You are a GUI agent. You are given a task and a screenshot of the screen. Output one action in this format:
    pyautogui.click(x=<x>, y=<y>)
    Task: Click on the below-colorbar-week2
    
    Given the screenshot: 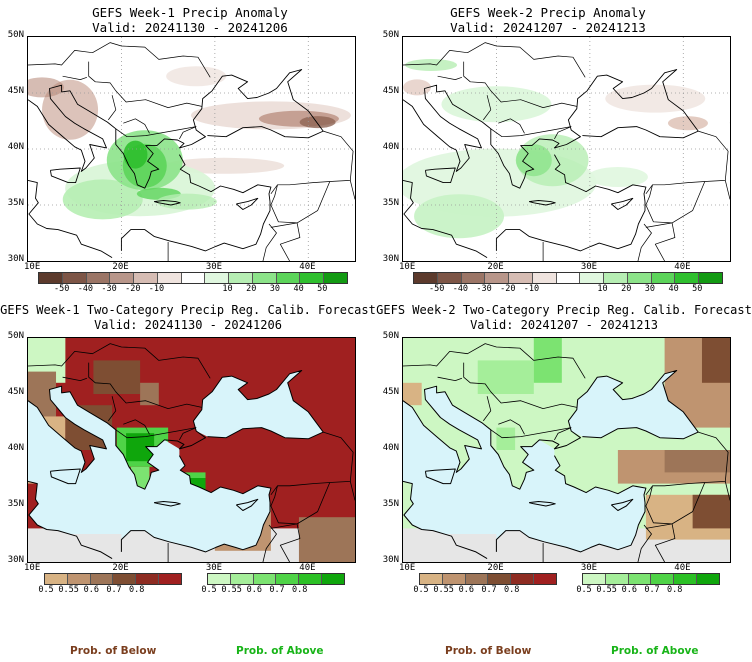 What is the action you would take?
    pyautogui.click(x=488, y=579)
    